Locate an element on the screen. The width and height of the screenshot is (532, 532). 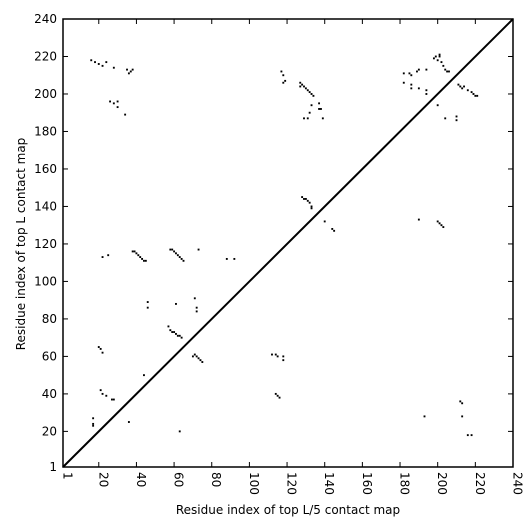
y-tick-label: 160 is located at coordinates (45, 169).